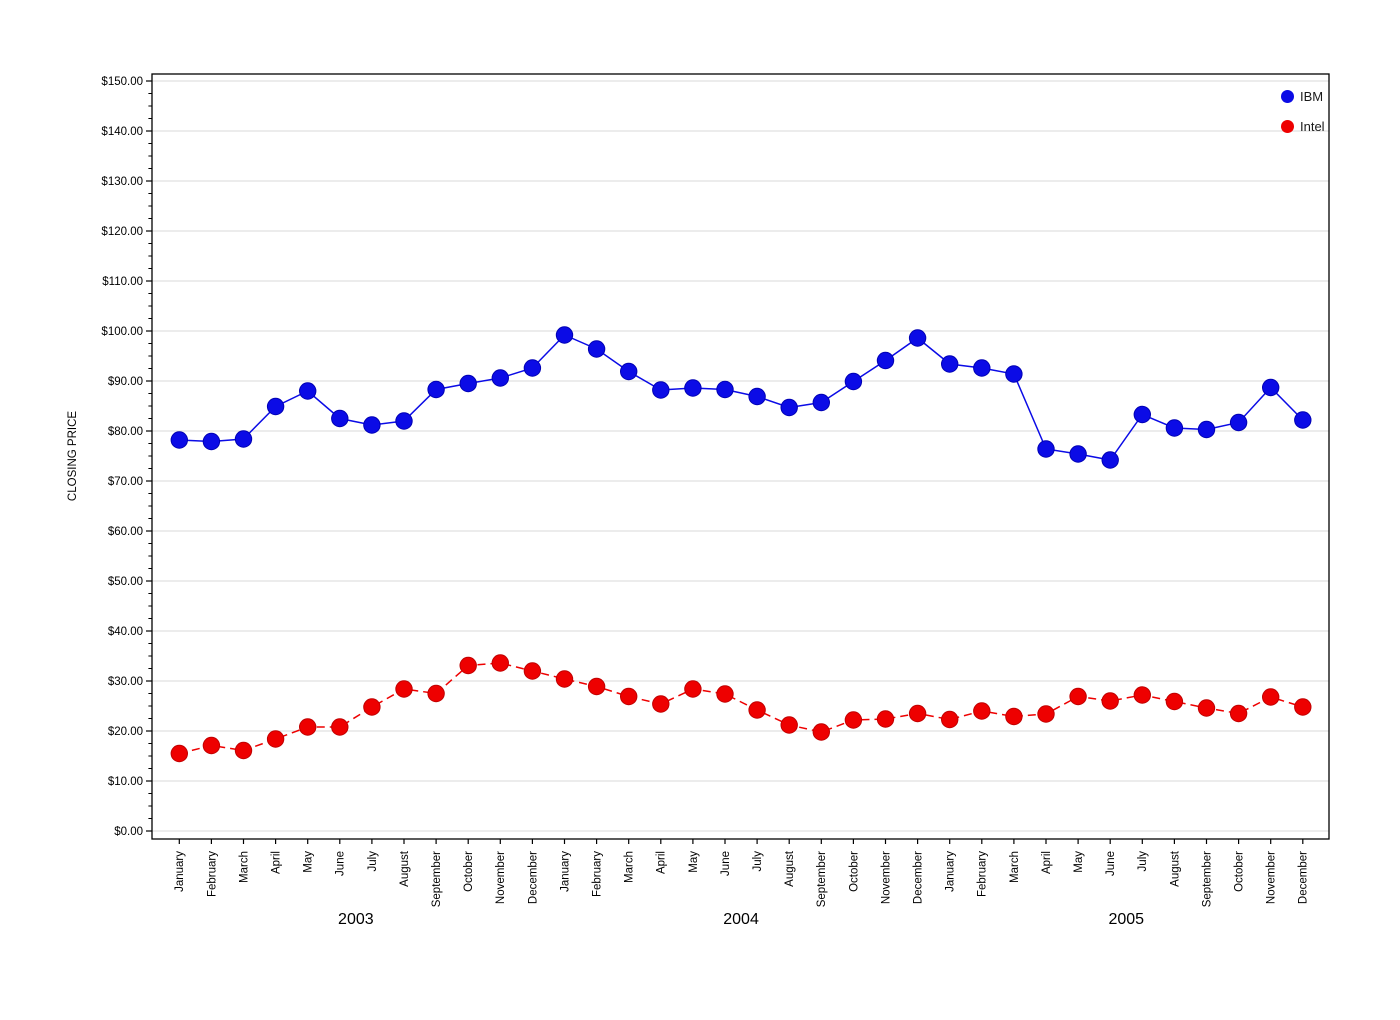  What do you see at coordinates (356, 919) in the screenshot?
I see `year-label: 2003` at bounding box center [356, 919].